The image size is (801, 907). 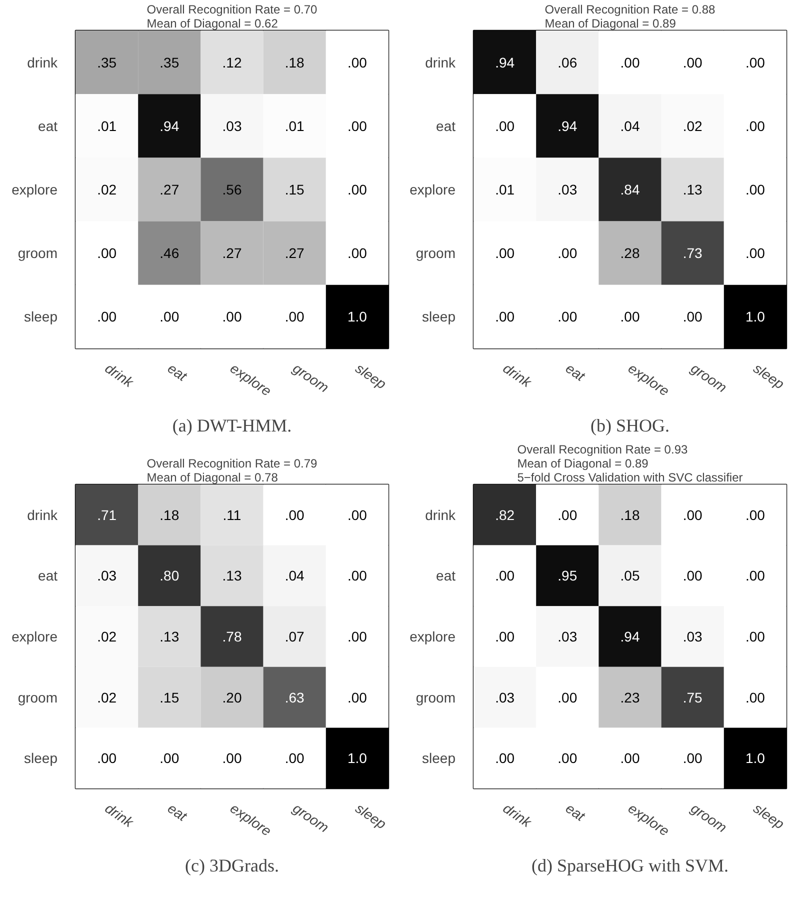 What do you see at coordinates (232, 514) in the screenshot?
I see `data-label: .11` at bounding box center [232, 514].